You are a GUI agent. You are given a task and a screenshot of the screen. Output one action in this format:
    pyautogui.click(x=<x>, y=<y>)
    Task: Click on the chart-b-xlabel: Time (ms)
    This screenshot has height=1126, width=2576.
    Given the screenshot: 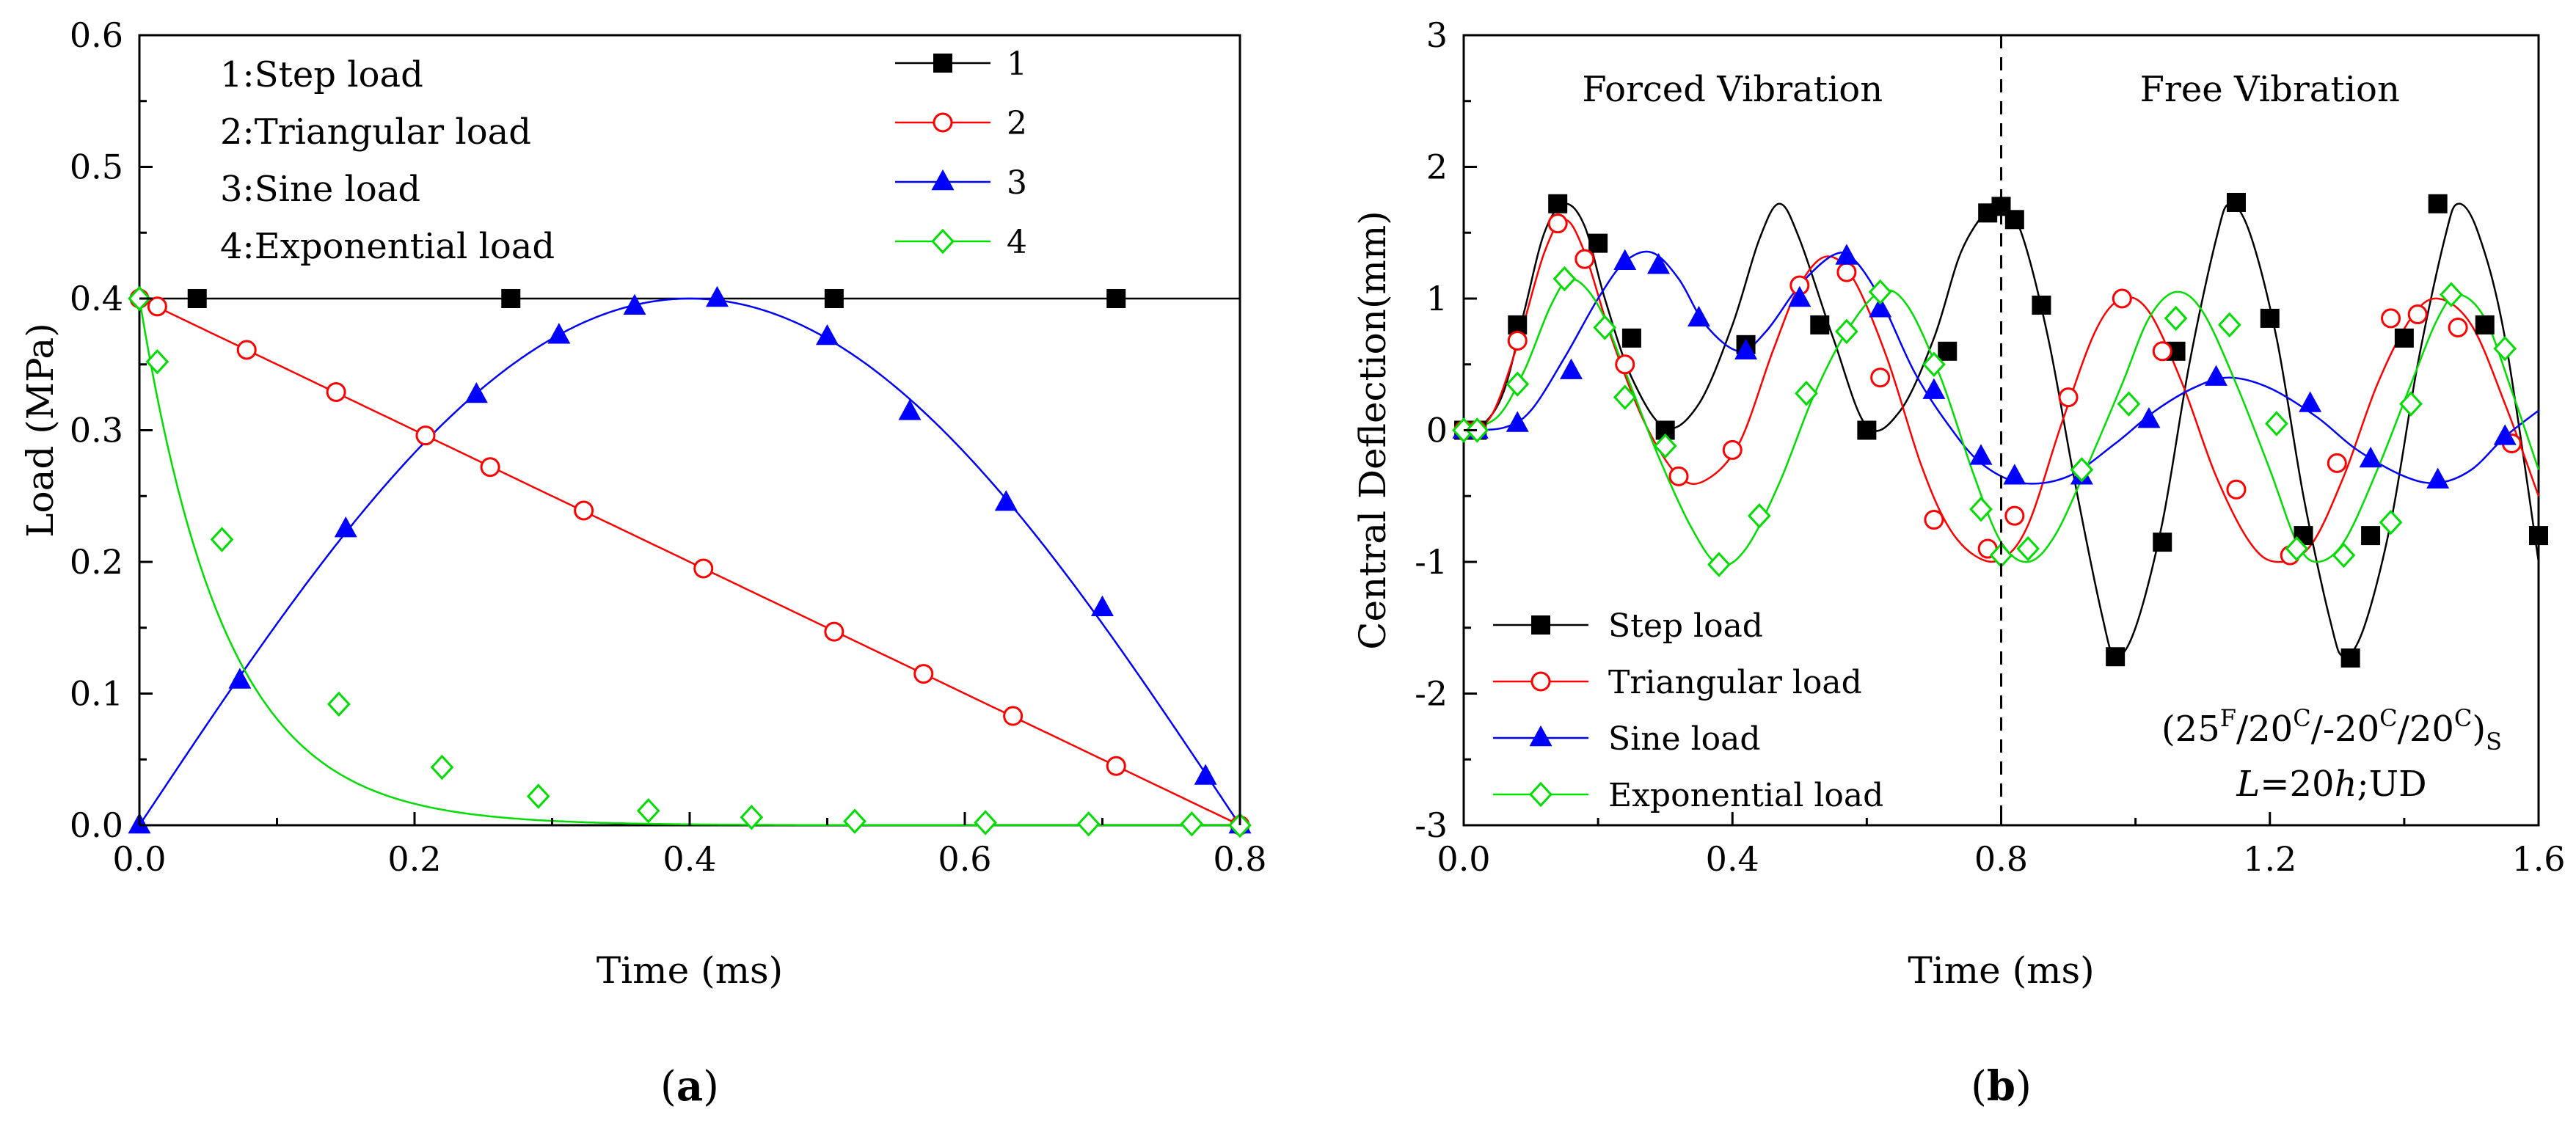 What is the action you would take?
    pyautogui.click(x=2001, y=971)
    